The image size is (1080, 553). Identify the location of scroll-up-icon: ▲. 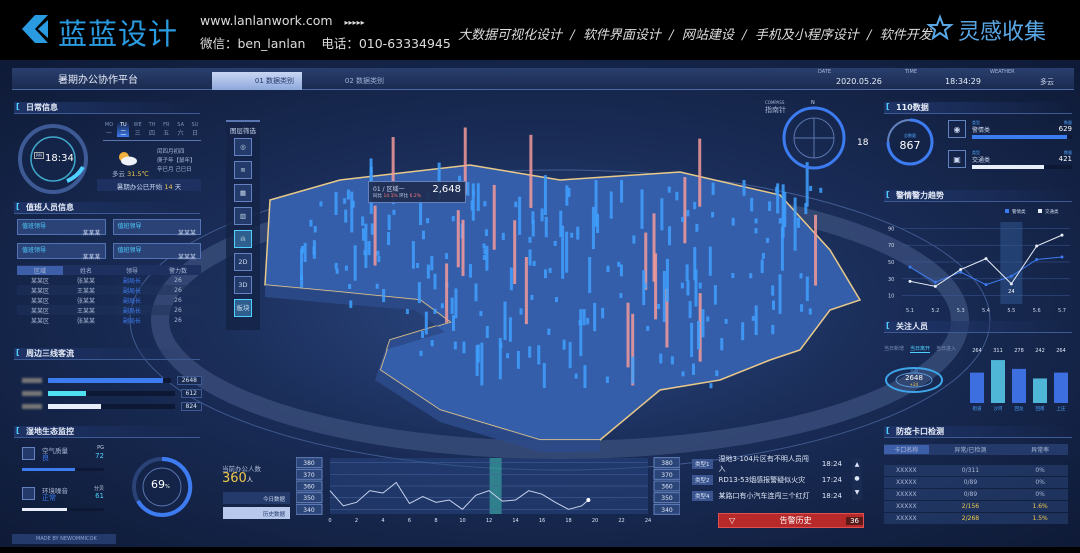
(857, 464).